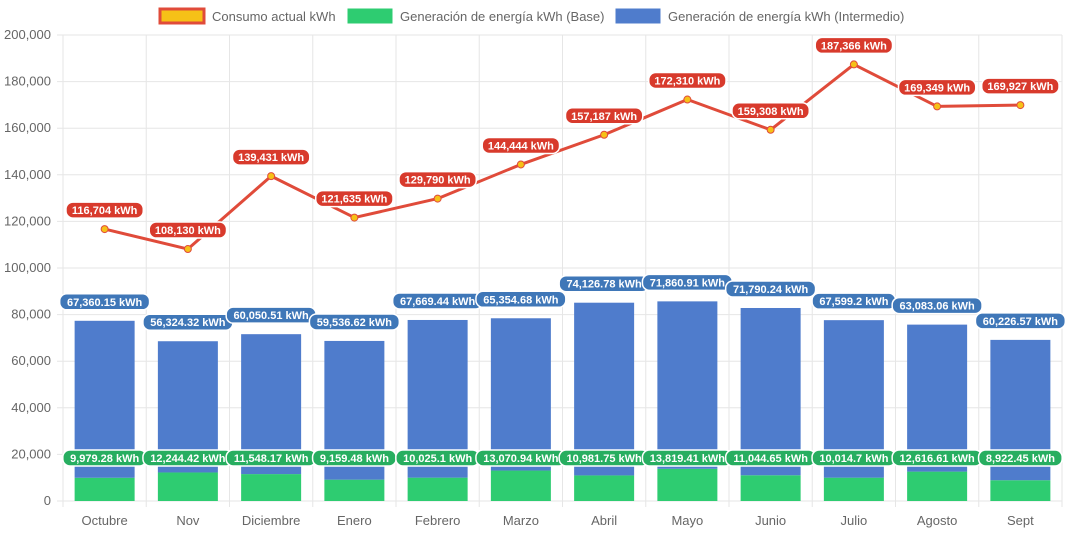 Image resolution: width=1068 pixels, height=533 pixels. I want to click on legend-label: Generación de energía kWh (Base), so click(502, 16).